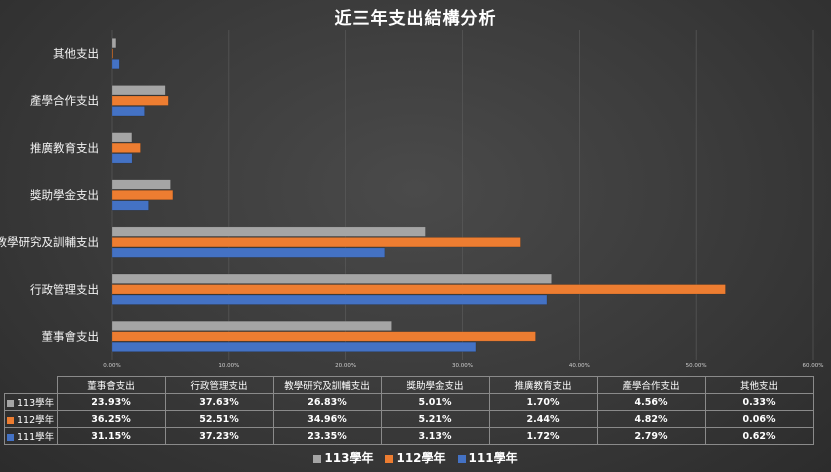  I want to click on table-cell: 23.93%, so click(111, 402).